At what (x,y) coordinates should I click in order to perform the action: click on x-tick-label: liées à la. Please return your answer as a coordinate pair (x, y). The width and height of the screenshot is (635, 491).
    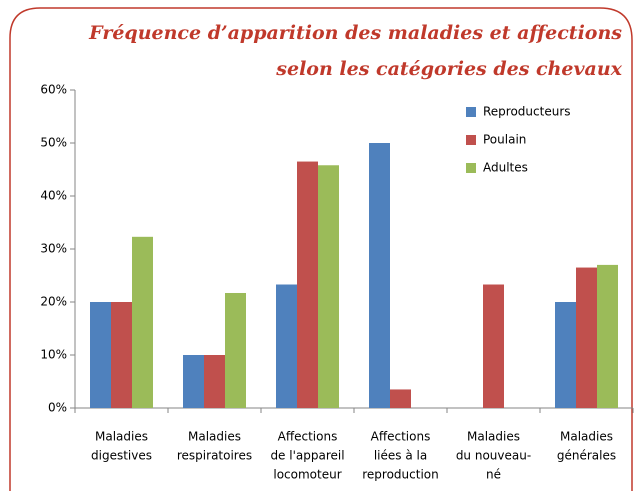
    Looking at the image, I should click on (400, 456).